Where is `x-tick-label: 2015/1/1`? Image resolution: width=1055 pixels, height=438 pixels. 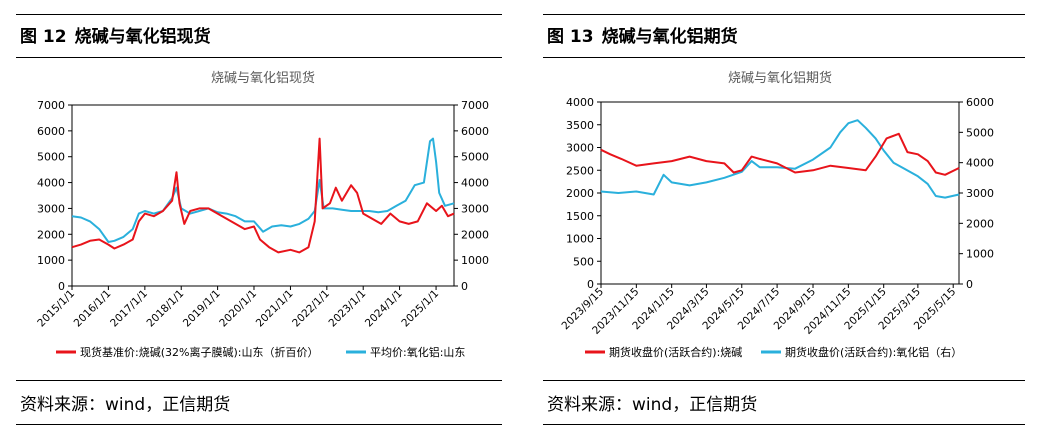 x-tick-label: 2015/1/1 is located at coordinates (56, 309).